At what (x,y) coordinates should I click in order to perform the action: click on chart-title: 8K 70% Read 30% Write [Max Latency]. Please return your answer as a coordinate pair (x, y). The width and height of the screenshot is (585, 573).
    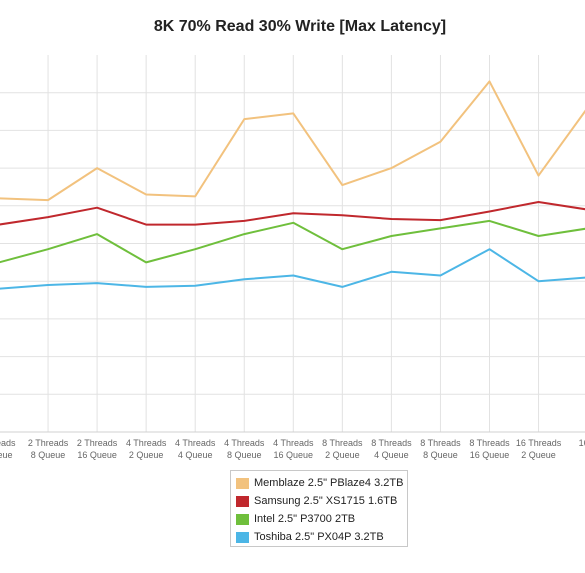
    Looking at the image, I should click on (300, 26).